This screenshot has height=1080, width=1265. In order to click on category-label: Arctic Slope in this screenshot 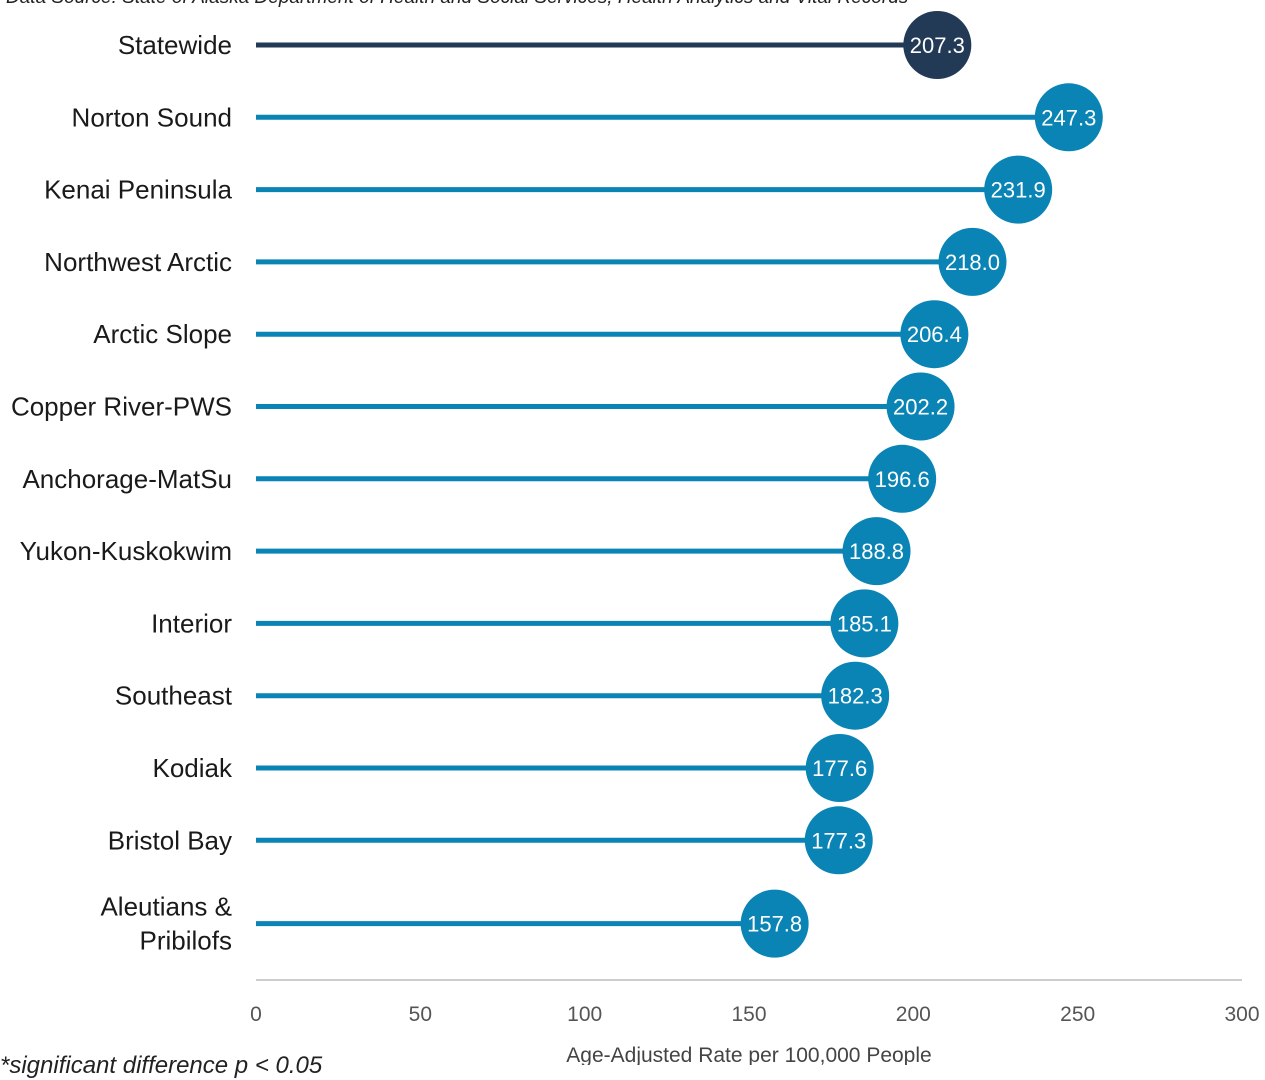, I will do `click(162, 334)`.